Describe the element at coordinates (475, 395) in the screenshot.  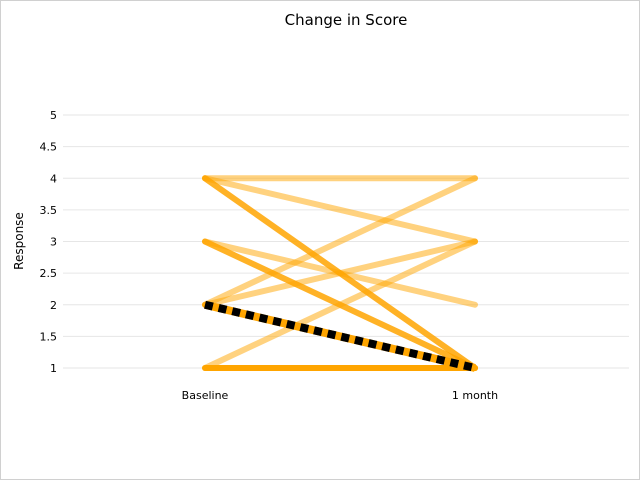
I see `x-tick-label: 1 month` at that location.